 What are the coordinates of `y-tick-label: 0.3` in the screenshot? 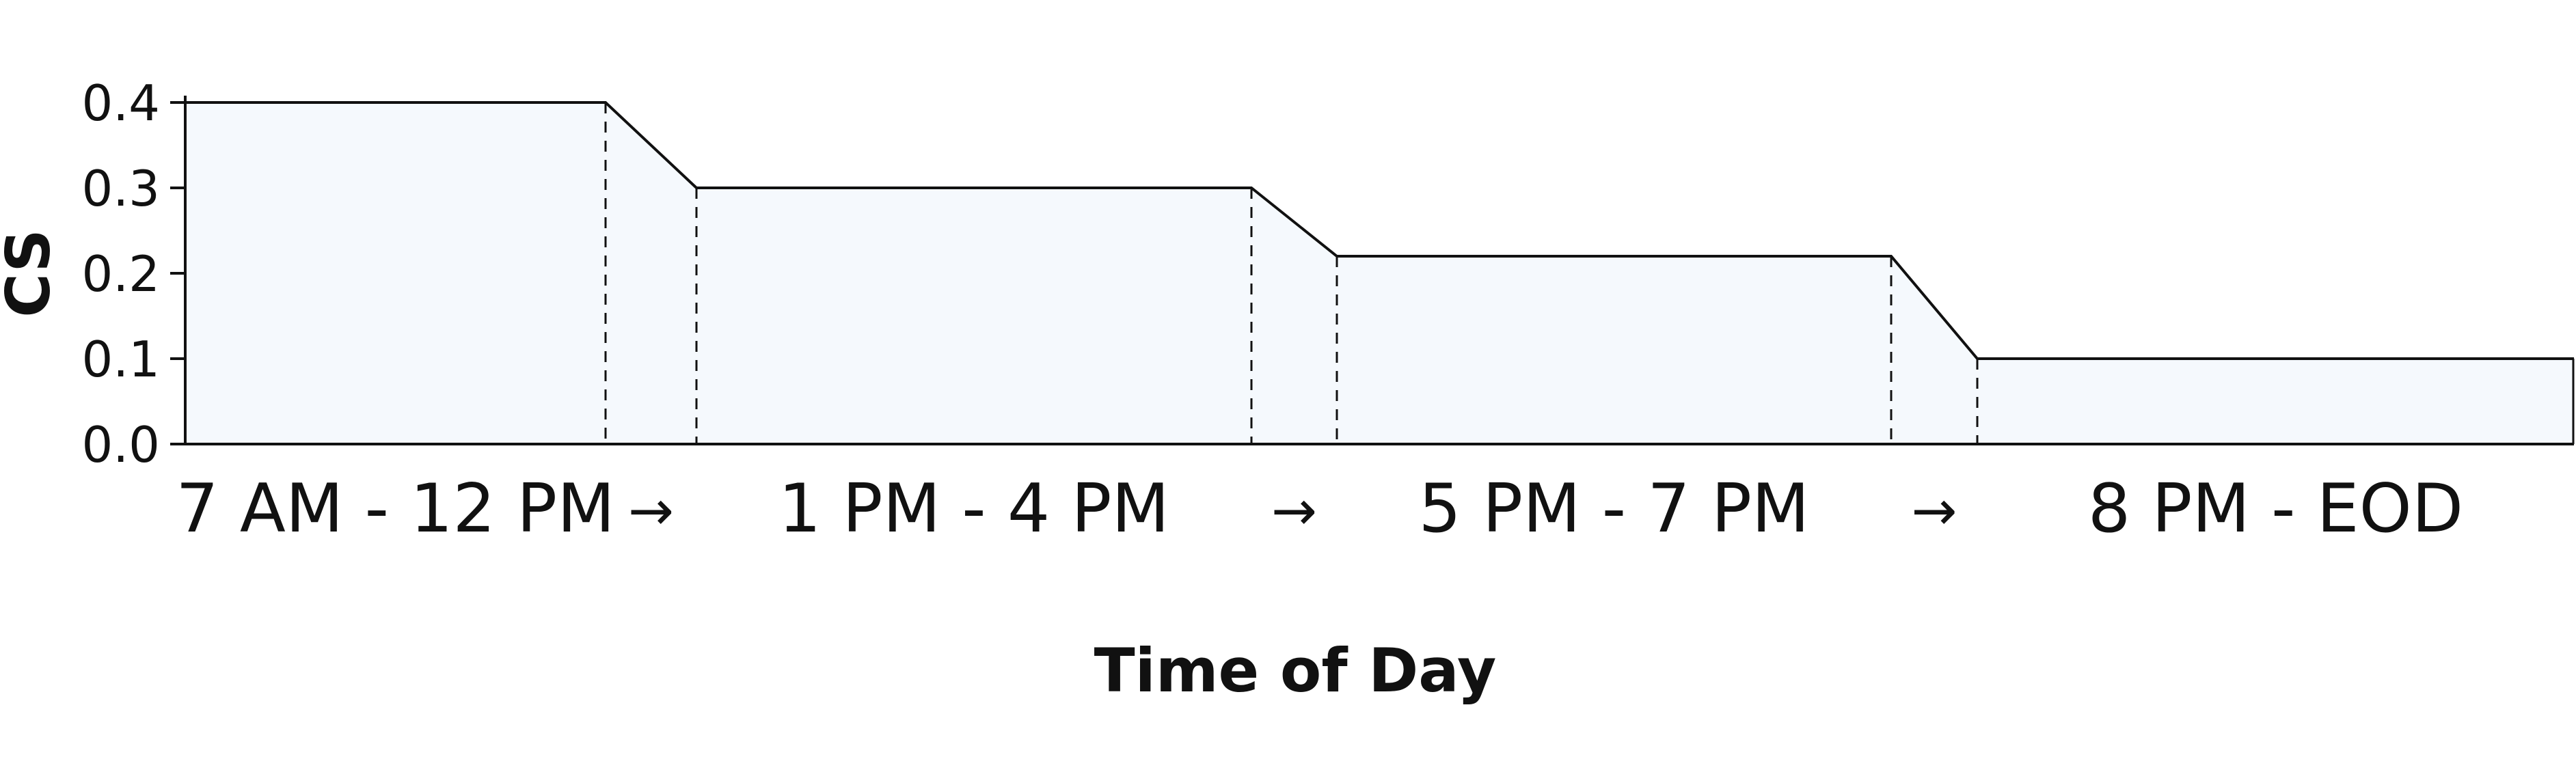 It's located at (121, 188).